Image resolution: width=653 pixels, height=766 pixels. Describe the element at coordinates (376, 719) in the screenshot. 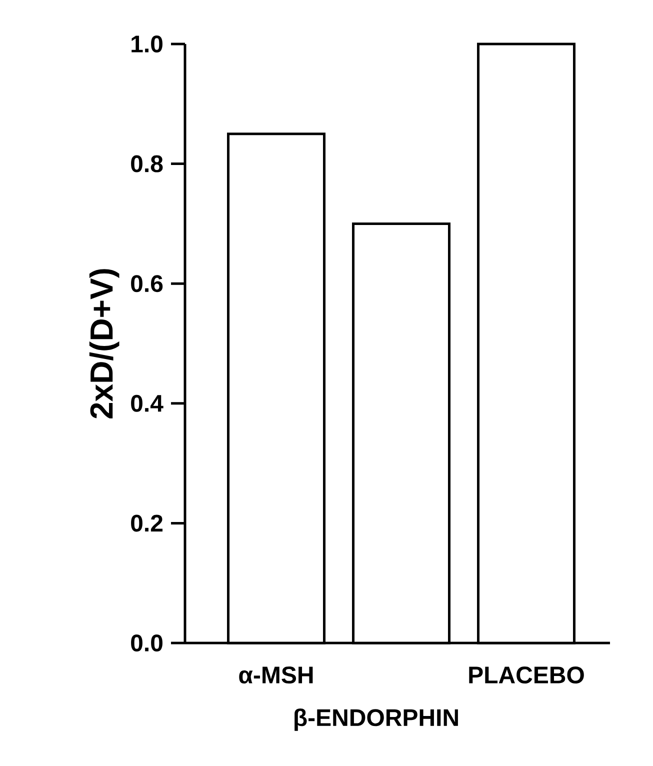

I see `x-axis-title: β-ENDORPHIN` at that location.